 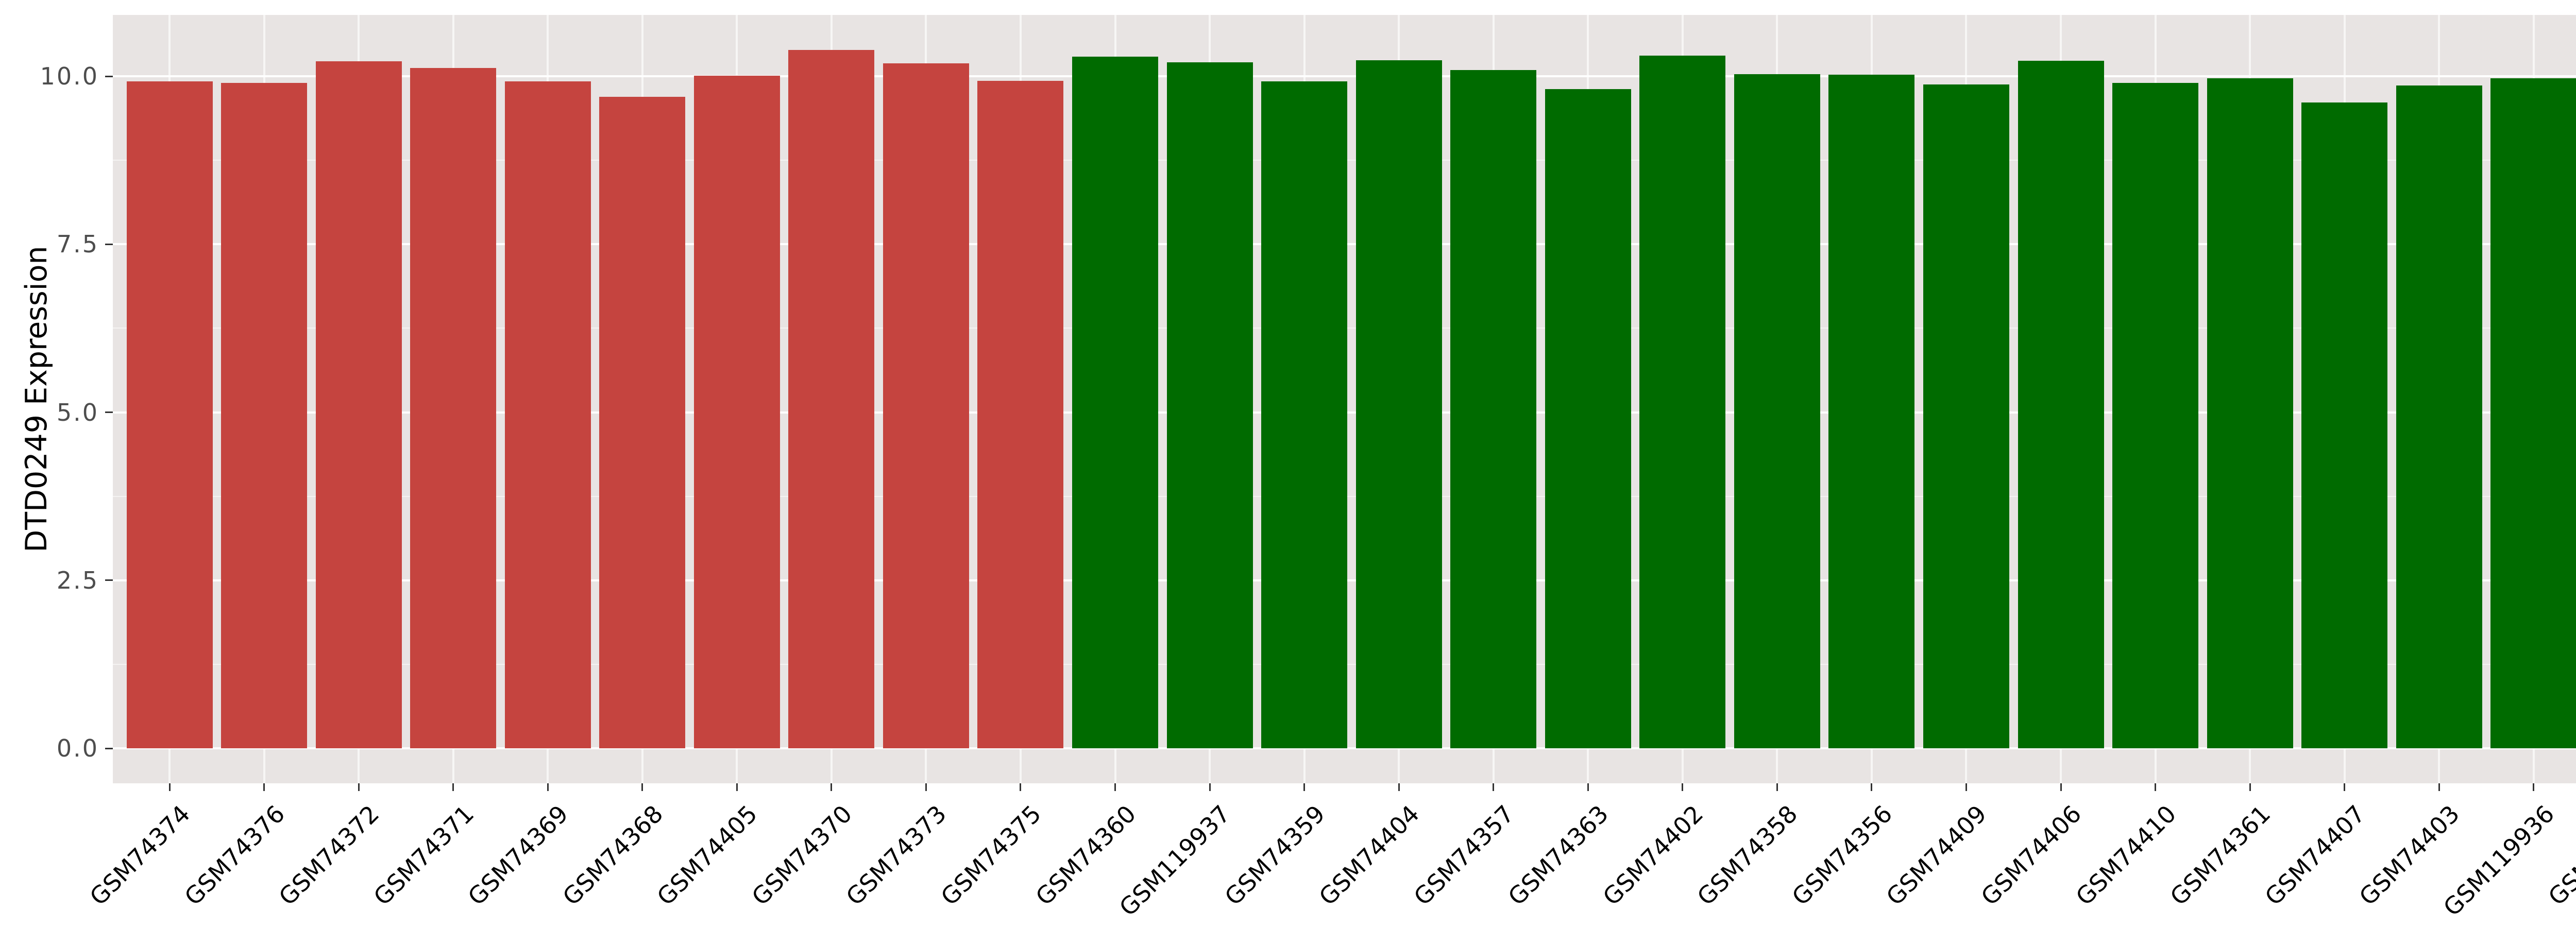 I want to click on x-tick-label: GSM74376, so click(x=234, y=856).